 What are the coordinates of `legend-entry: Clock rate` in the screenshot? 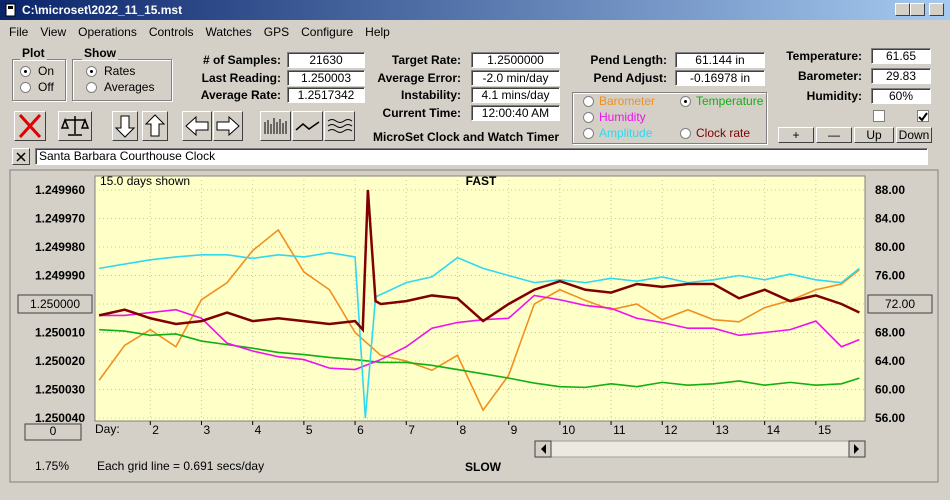 It's located at (723, 133).